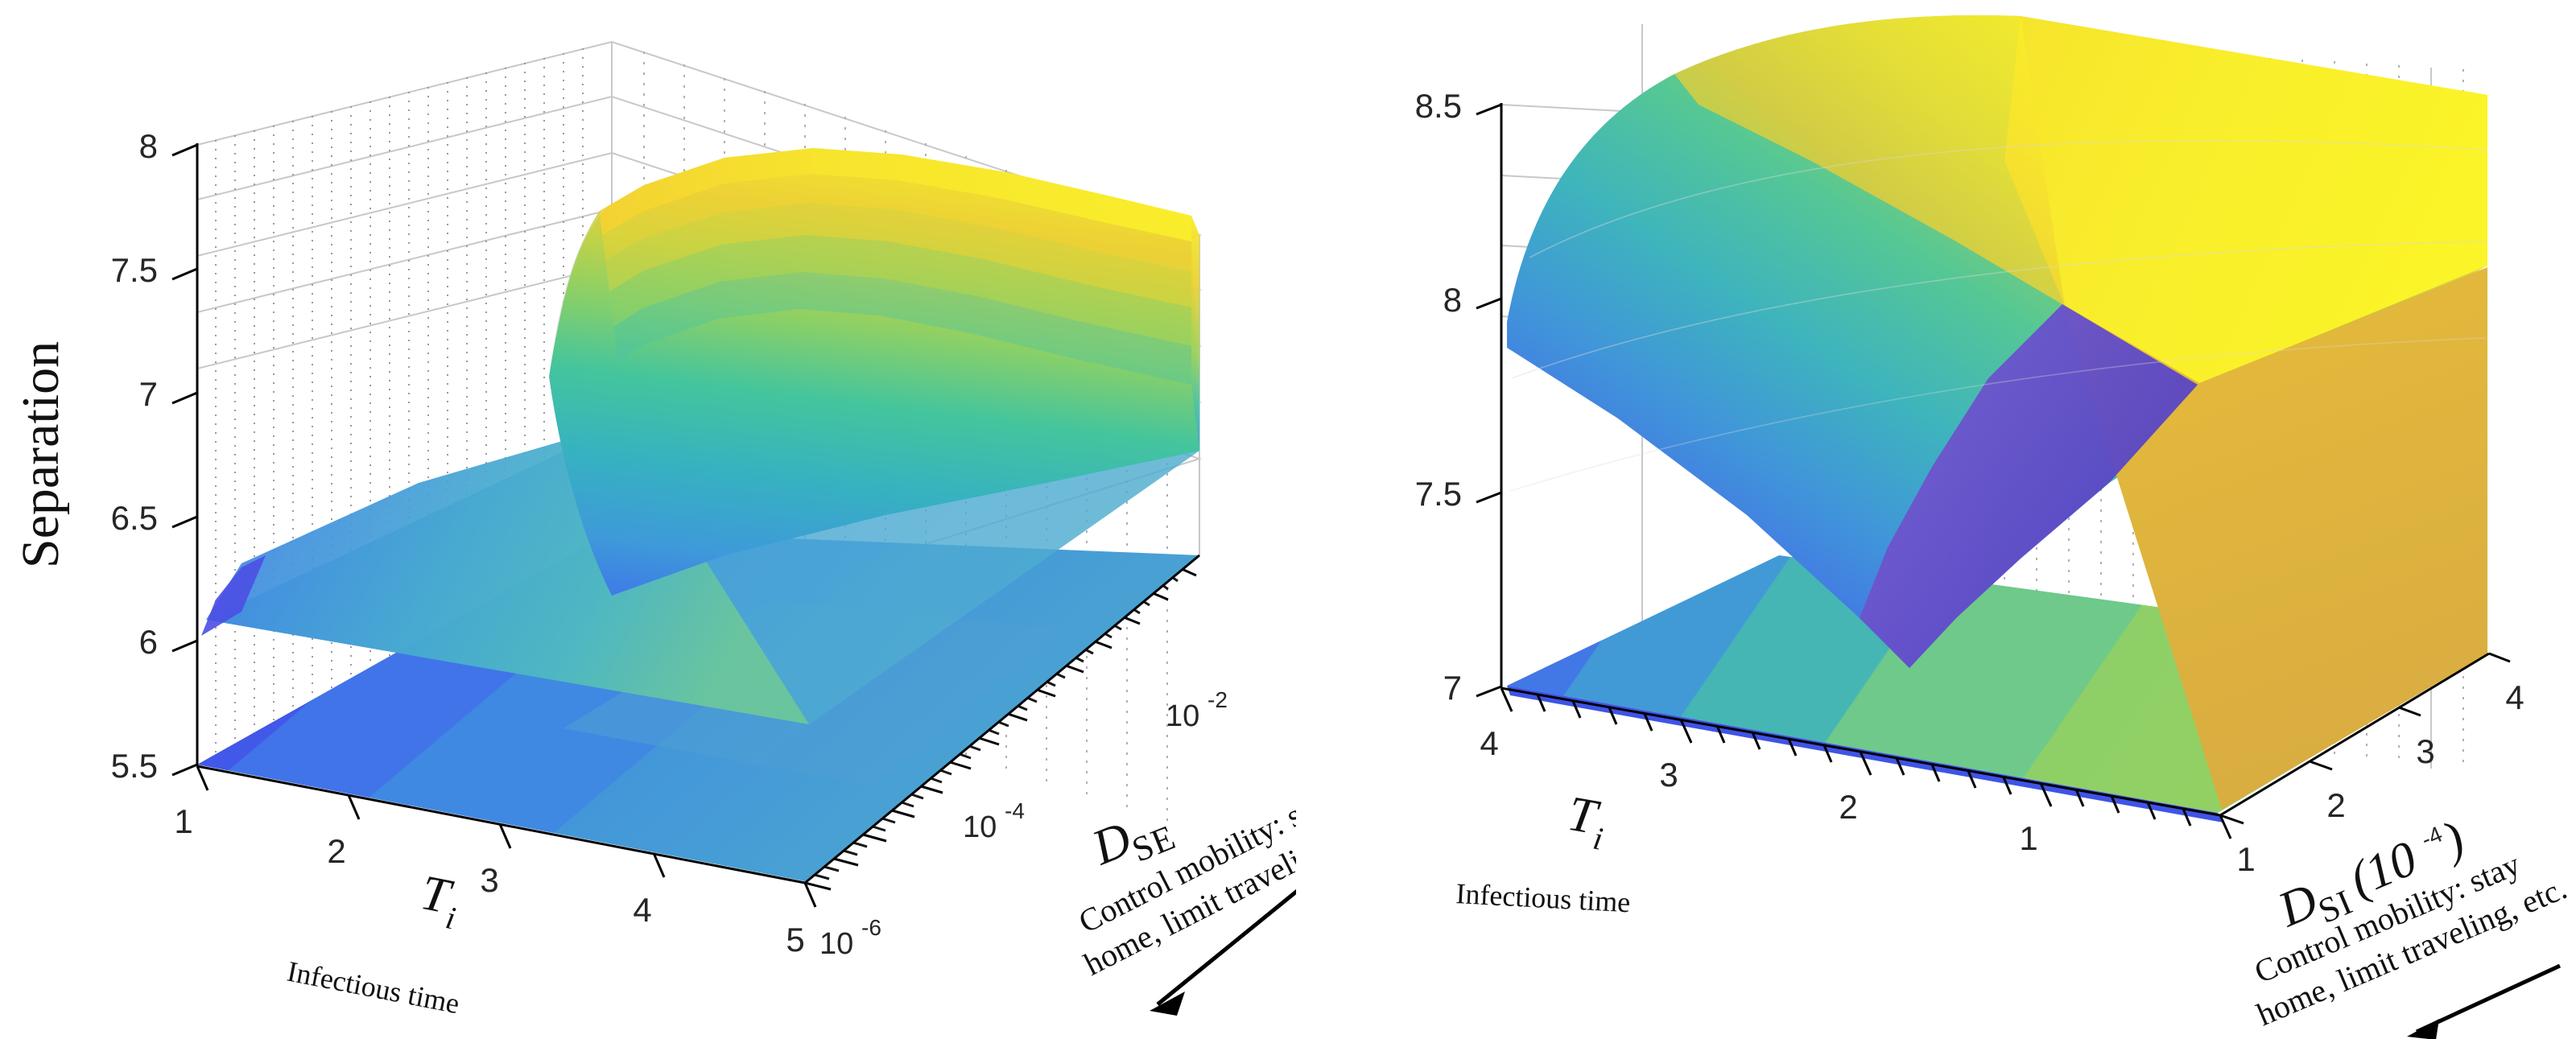 The image size is (2576, 1039). Describe the element at coordinates (2425, 751) in the screenshot. I see `y-tick-3: 3` at that location.